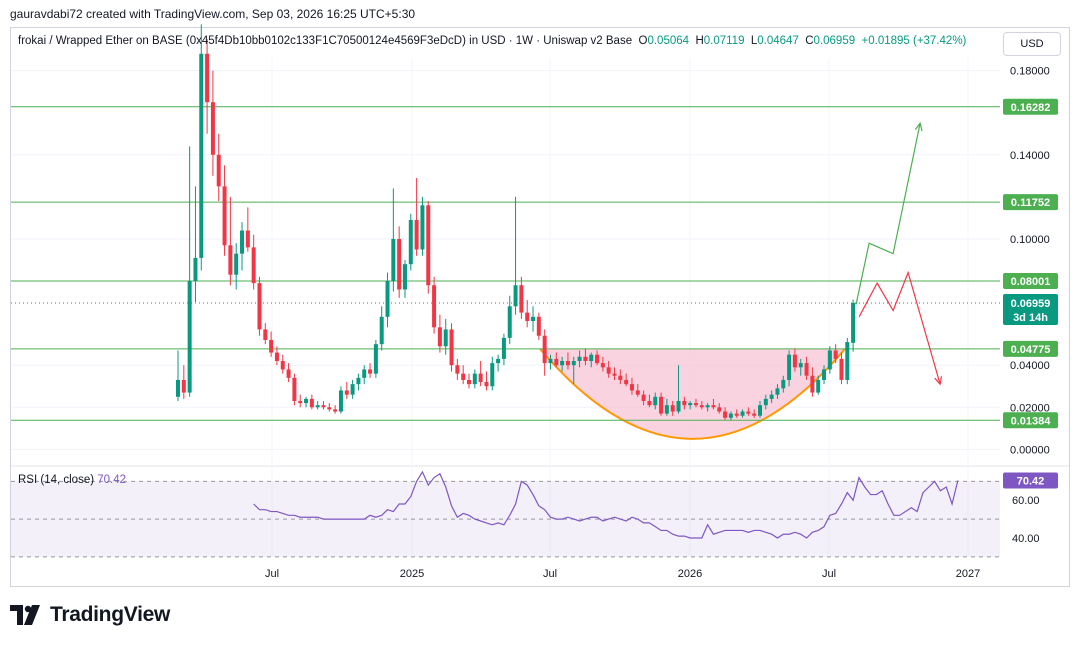  What do you see at coordinates (754, 41) in the screenshot?
I see `low-label: L` at bounding box center [754, 41].